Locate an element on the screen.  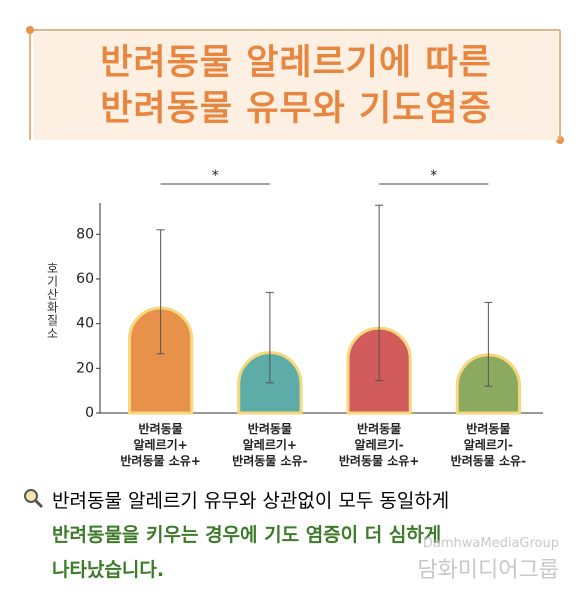
magnifier-icon is located at coordinates (34, 499).